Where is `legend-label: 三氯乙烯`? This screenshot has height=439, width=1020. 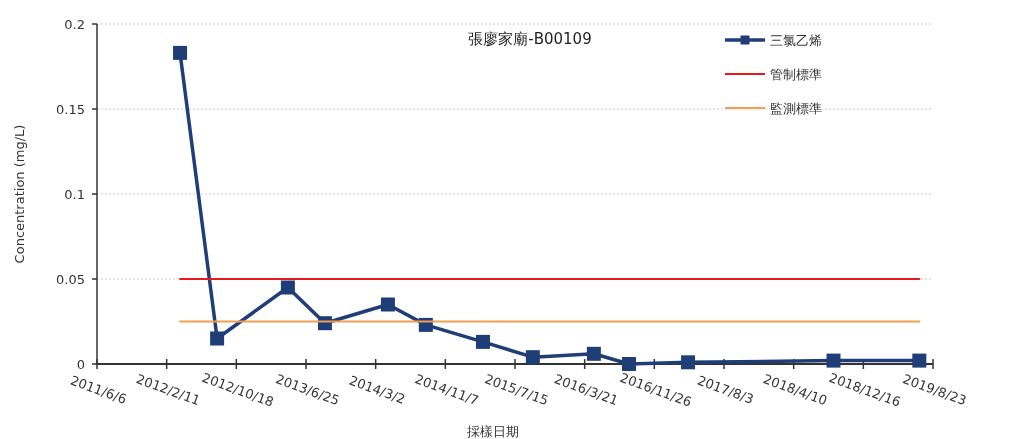
legend-label: 三氯乙烯 is located at coordinates (796, 40).